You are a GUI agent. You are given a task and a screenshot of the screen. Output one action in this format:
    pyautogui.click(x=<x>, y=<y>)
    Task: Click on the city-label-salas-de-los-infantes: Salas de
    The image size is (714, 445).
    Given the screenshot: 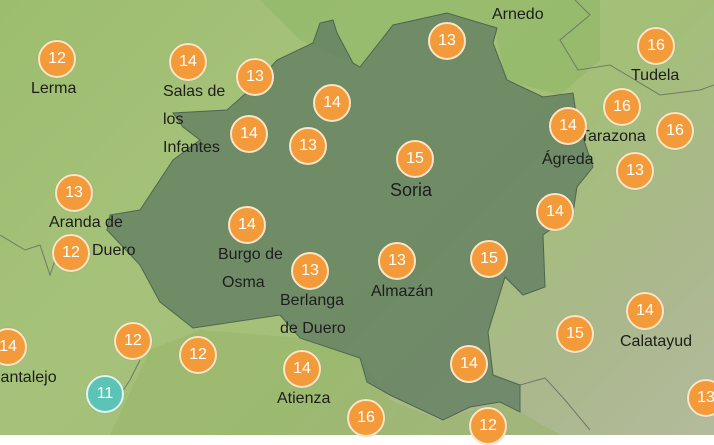 What is the action you would take?
    pyautogui.click(x=194, y=91)
    